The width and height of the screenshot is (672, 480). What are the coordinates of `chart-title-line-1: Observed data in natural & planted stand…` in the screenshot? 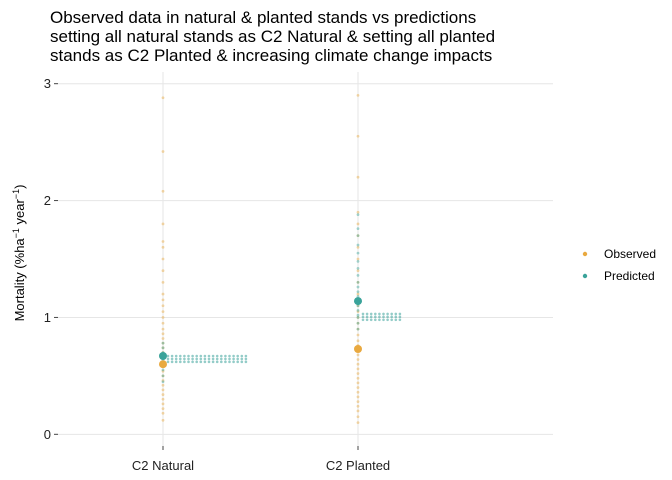 It's located at (263, 17).